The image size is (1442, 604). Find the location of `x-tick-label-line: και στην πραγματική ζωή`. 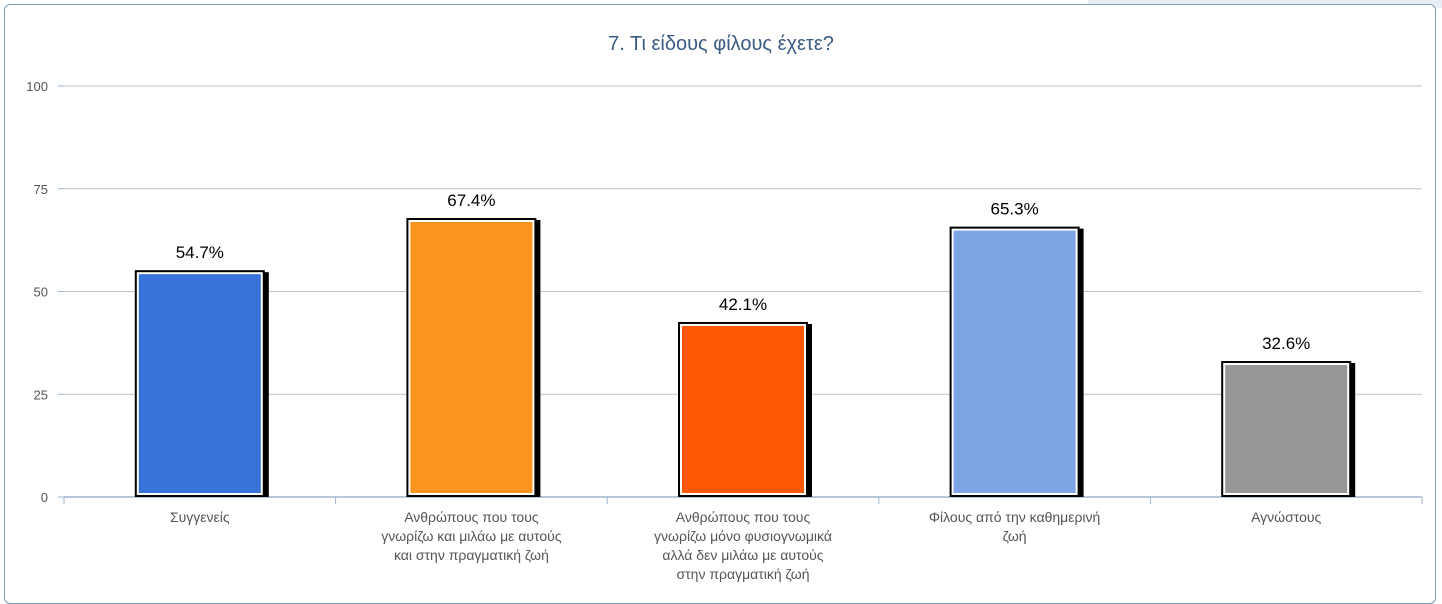

x-tick-label-line: και στην πραγματική ζωή is located at coordinates (471, 555).